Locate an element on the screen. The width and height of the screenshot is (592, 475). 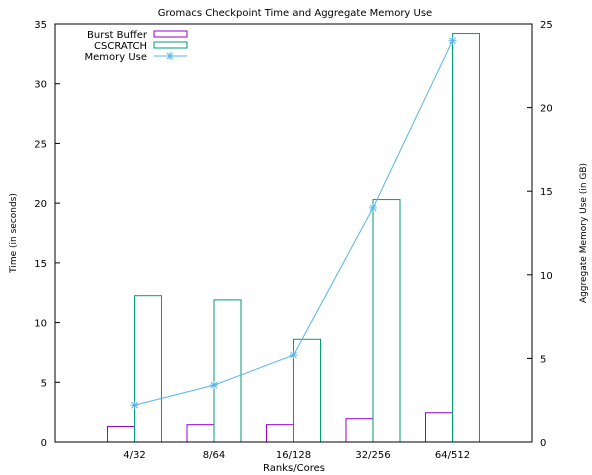
y2-tick-label: 0 is located at coordinates (543, 443).